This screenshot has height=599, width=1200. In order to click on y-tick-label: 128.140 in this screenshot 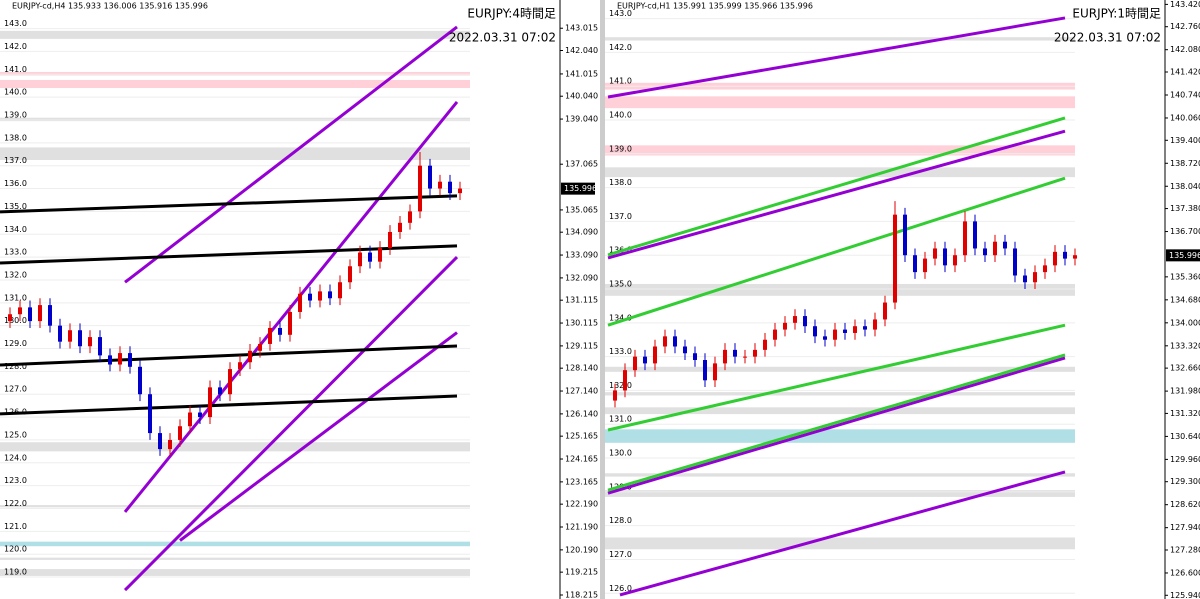, I will do `click(581, 368)`.